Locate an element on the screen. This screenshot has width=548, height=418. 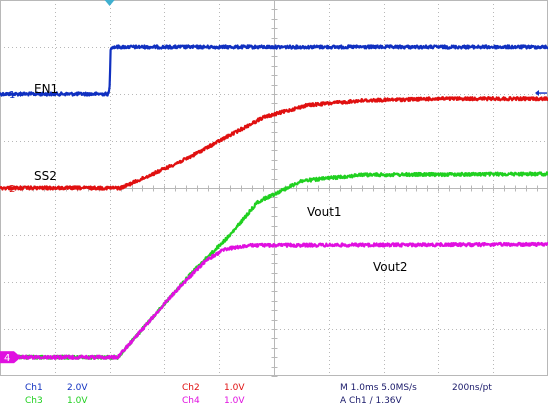
trace-ch1 is located at coordinates (274, 70).